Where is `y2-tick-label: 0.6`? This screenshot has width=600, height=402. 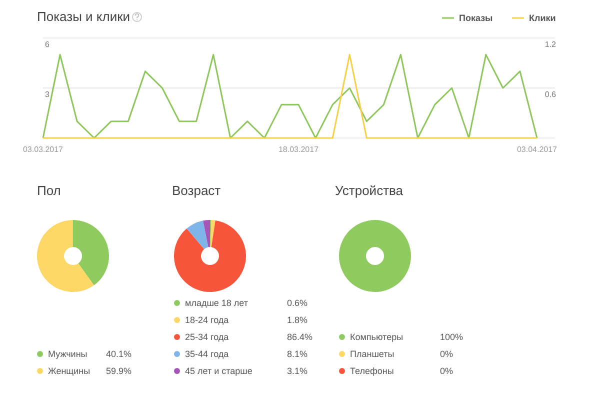
y2-tick-label: 0.6 is located at coordinates (550, 94).